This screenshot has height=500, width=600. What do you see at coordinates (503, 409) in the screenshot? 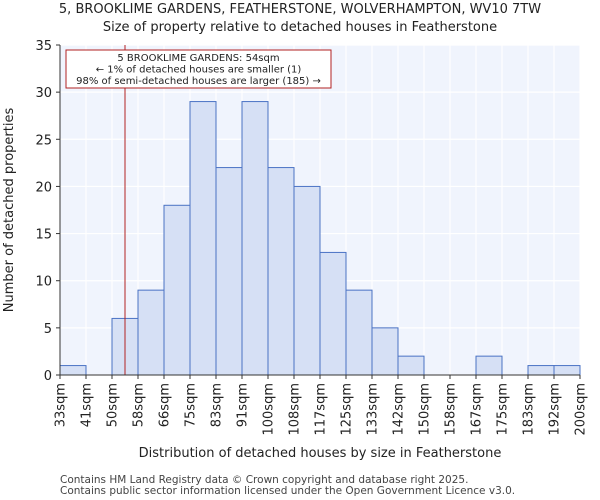
I see `x-tick-label: 175sqm` at bounding box center [503, 409].